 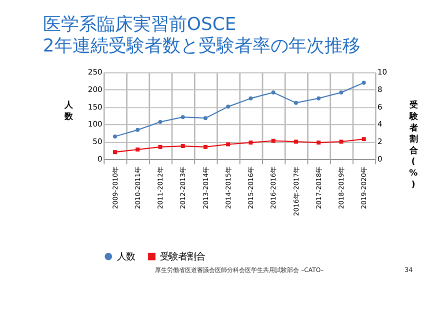 I want to click on y-tick-label: 150, so click(x=95, y=107).